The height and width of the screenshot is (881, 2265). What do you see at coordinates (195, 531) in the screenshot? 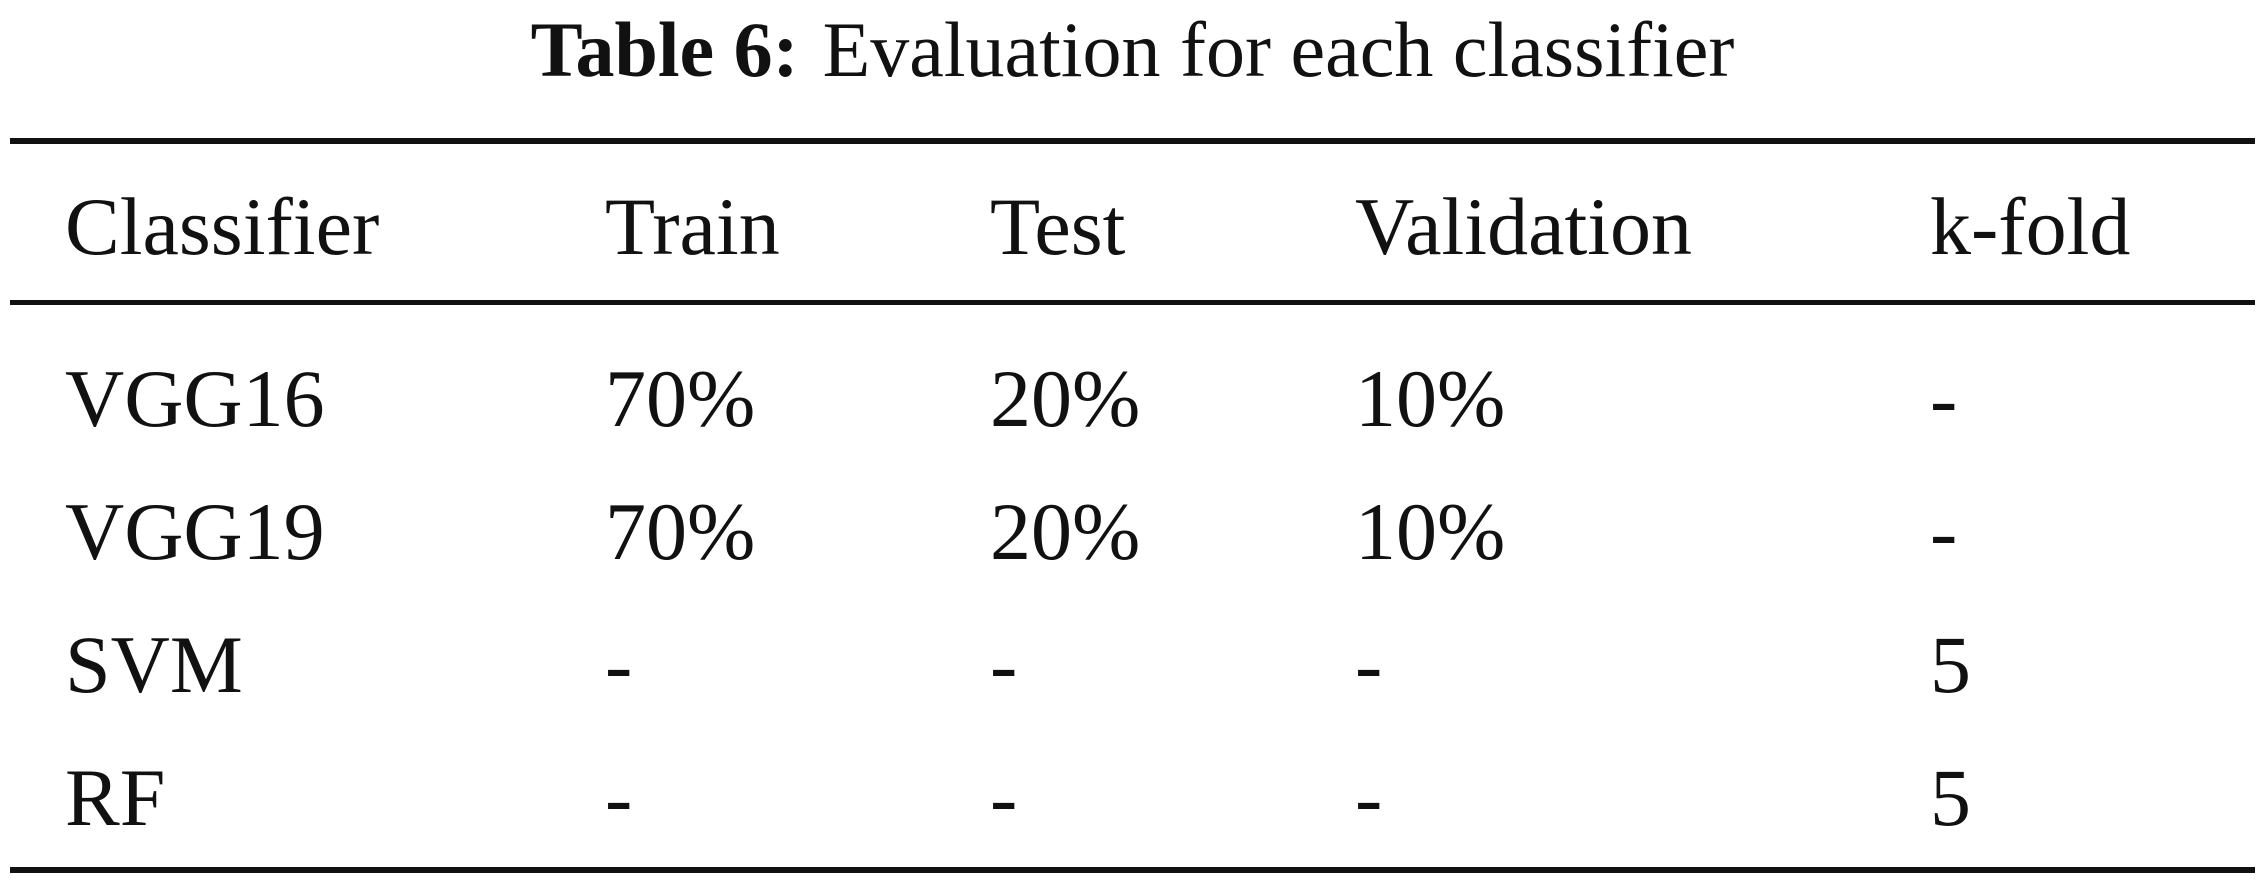
I see `cell-classifier: VGG19` at bounding box center [195, 531].